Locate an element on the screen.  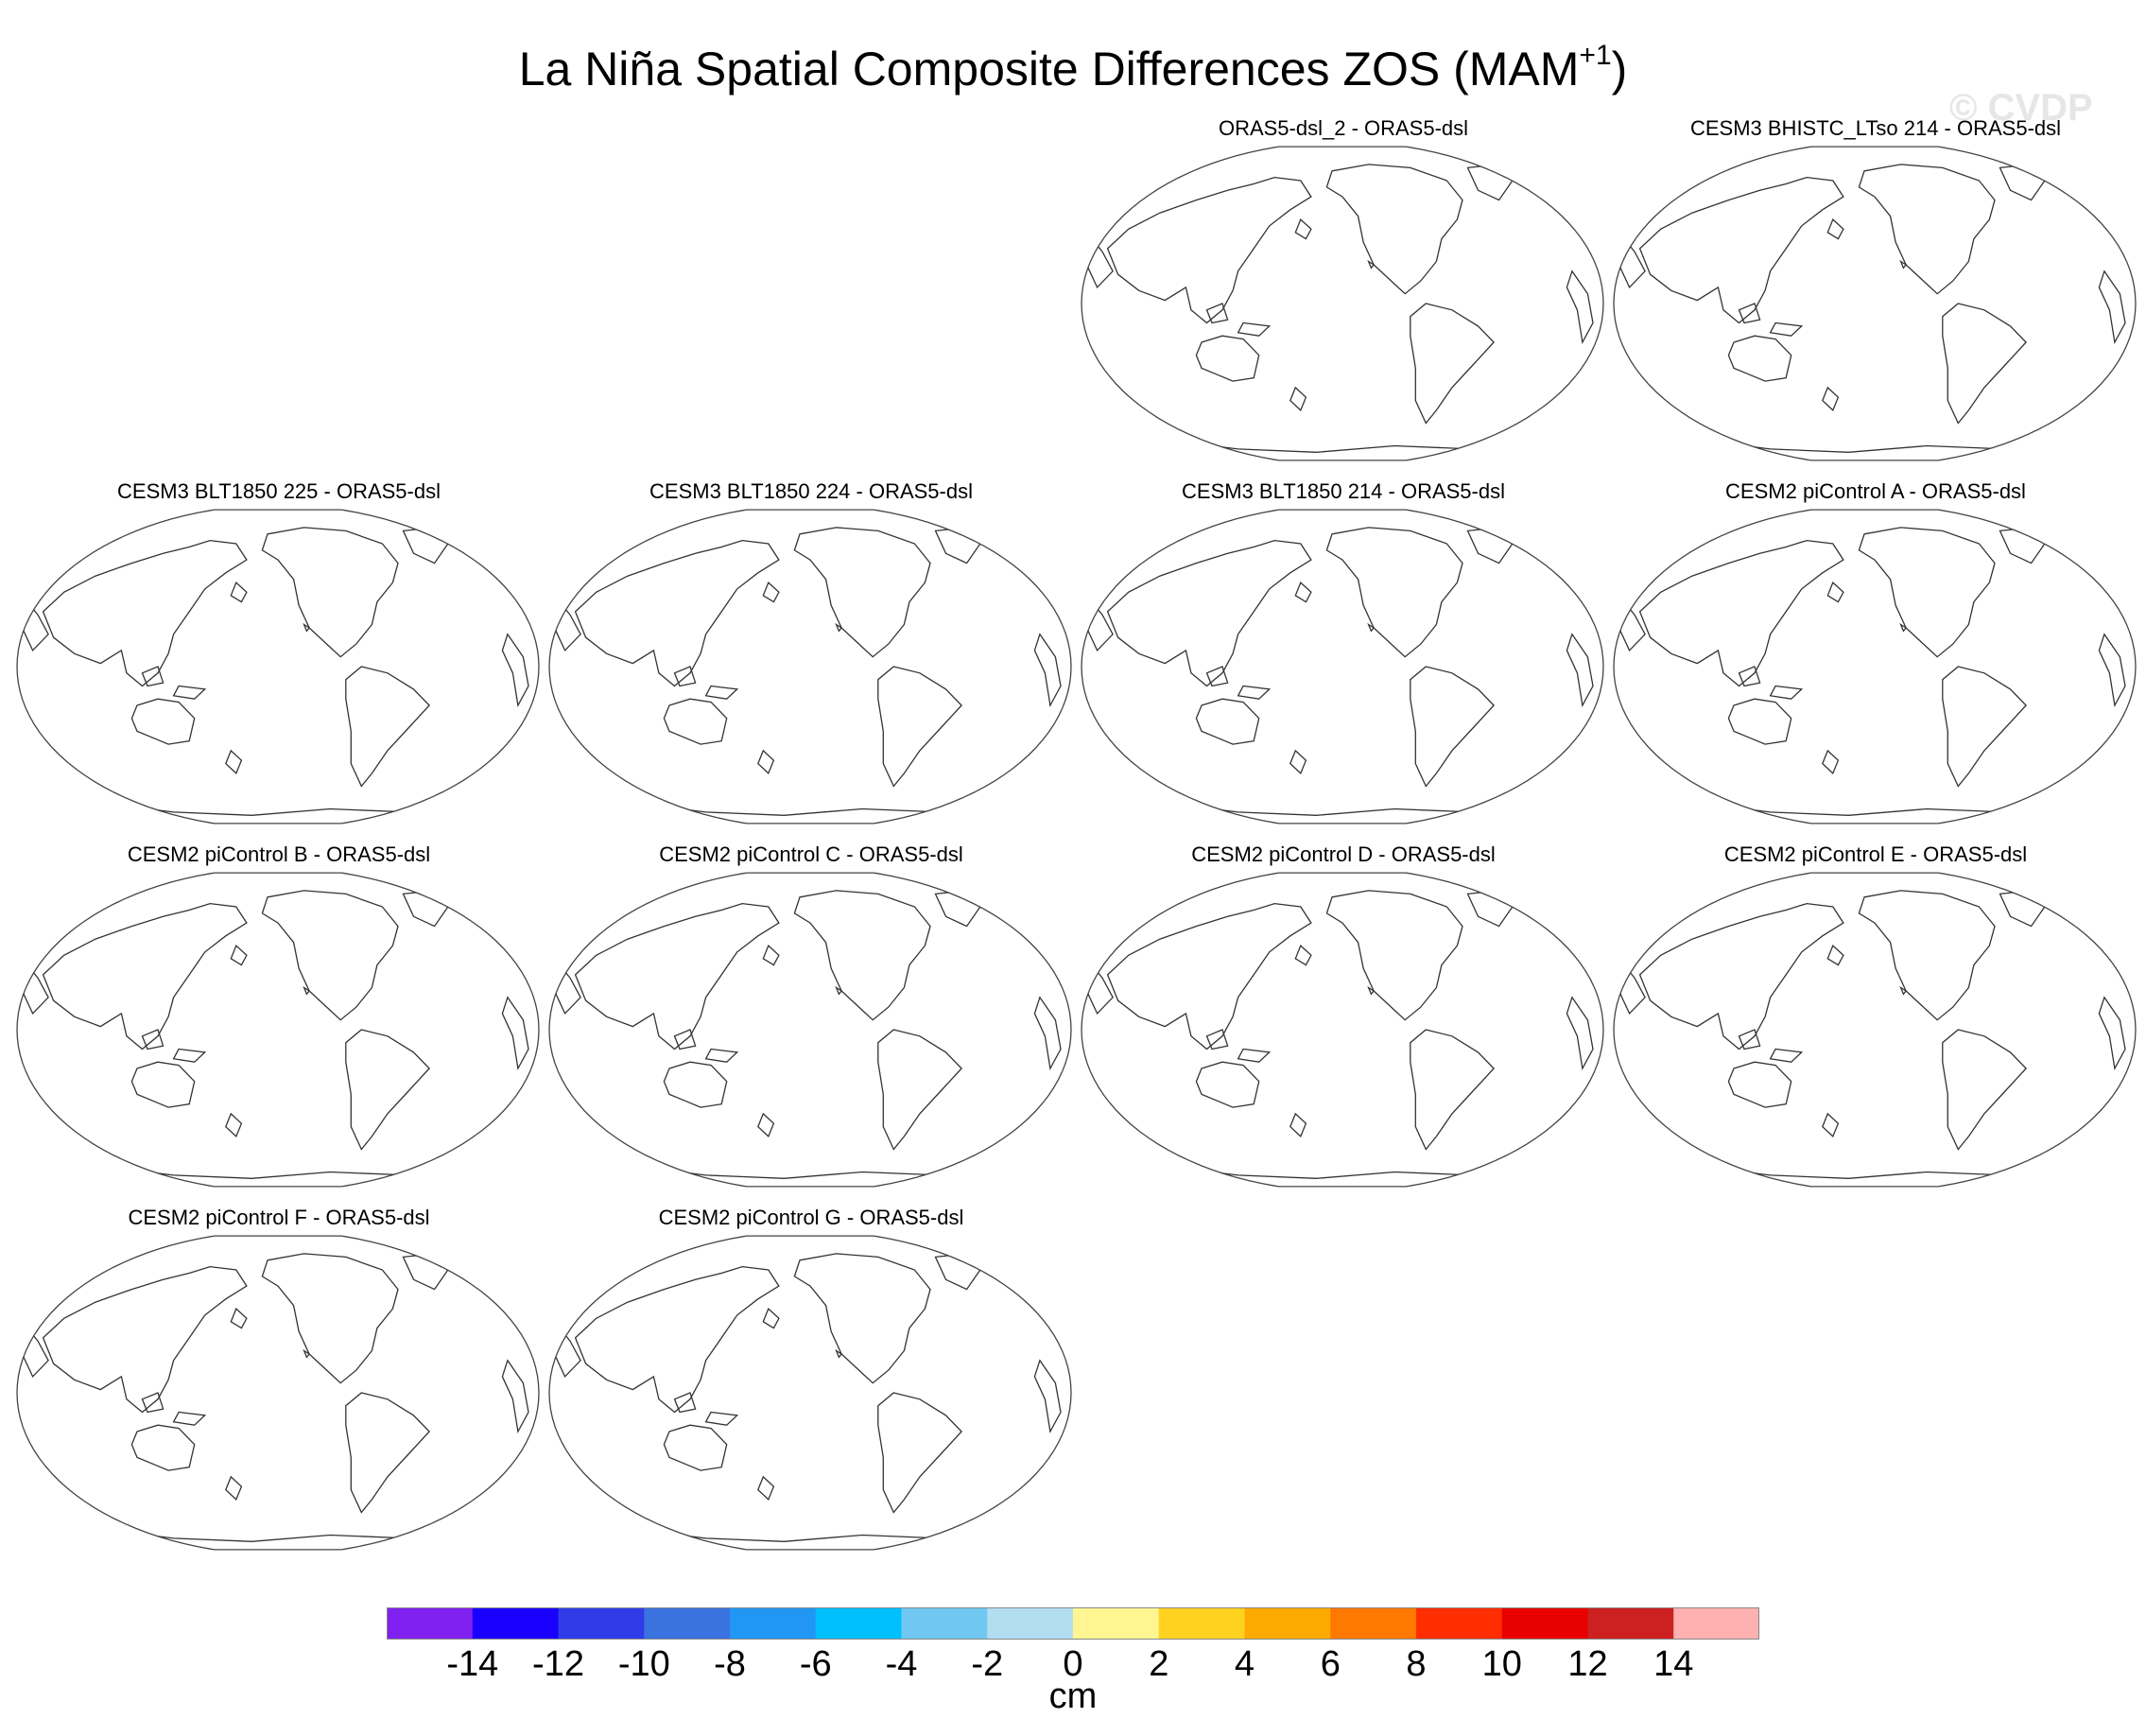
cvdp-watermark: © CVDP is located at coordinates (2021, 108).